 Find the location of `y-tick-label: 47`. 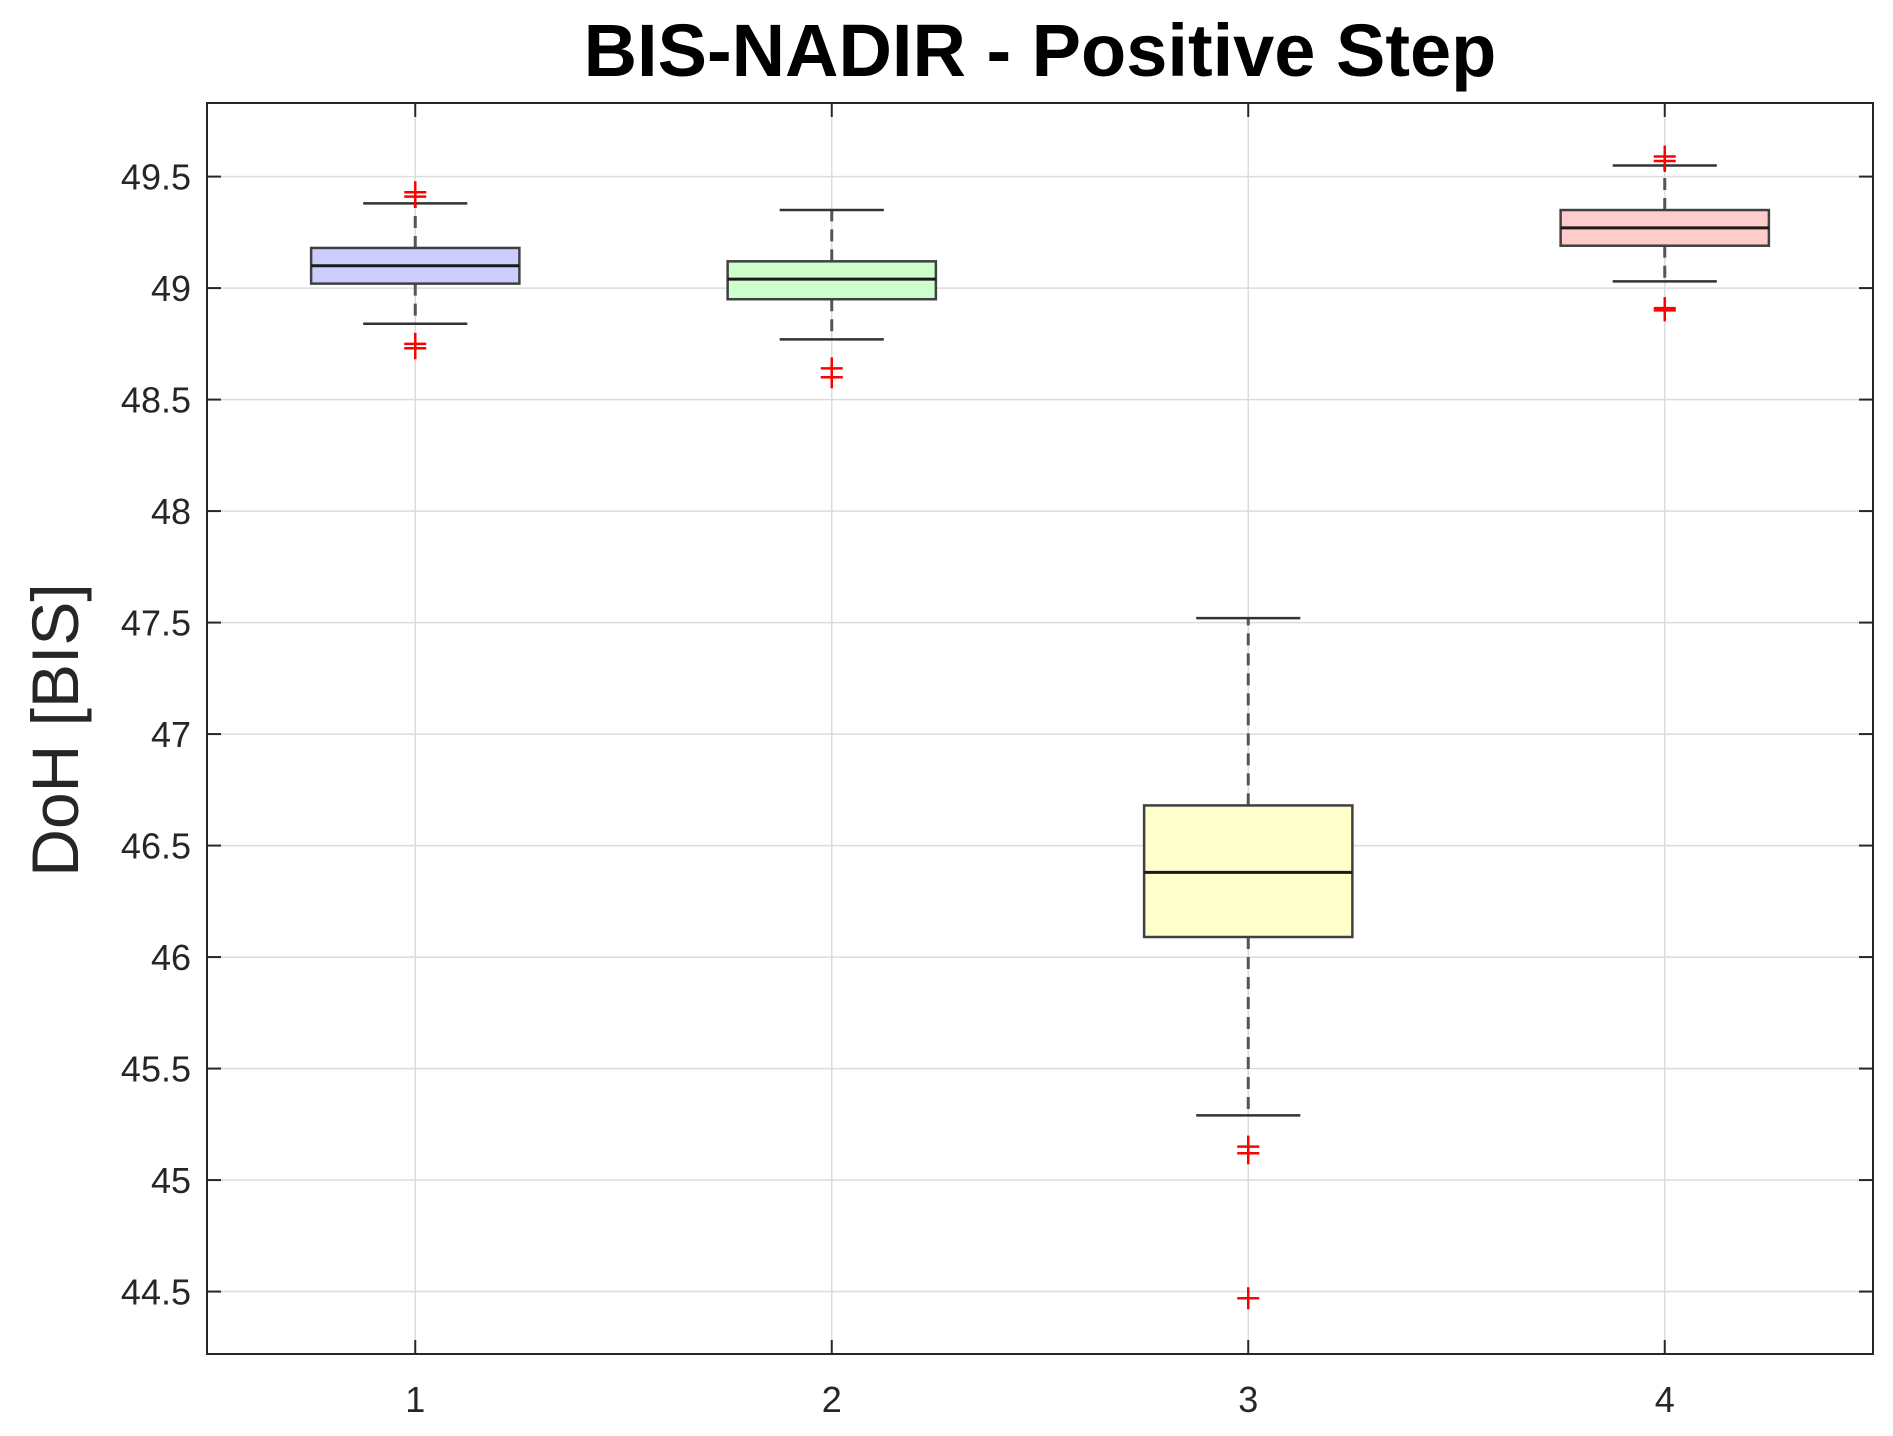

y-tick-label: 47 is located at coordinates (171, 734).